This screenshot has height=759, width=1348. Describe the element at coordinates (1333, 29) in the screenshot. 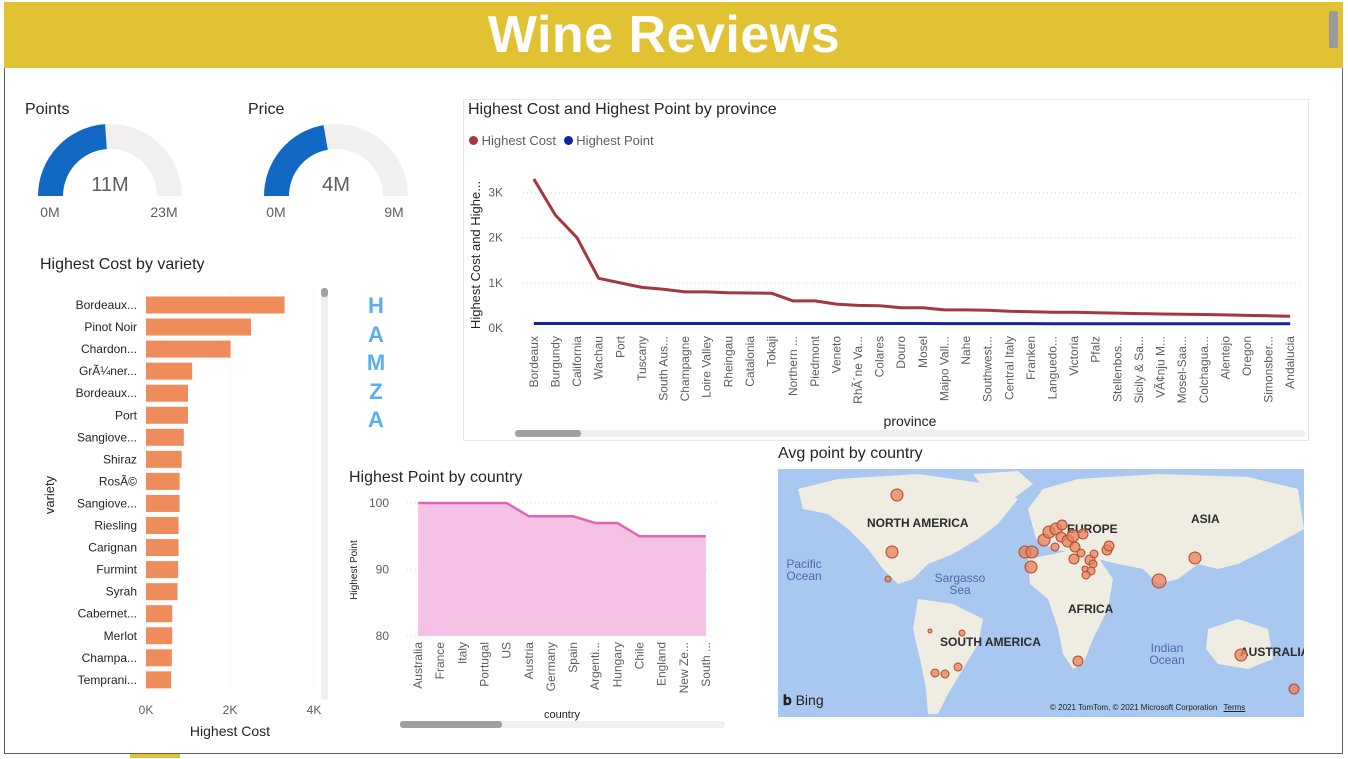

I see `page-scrollbar` at that location.